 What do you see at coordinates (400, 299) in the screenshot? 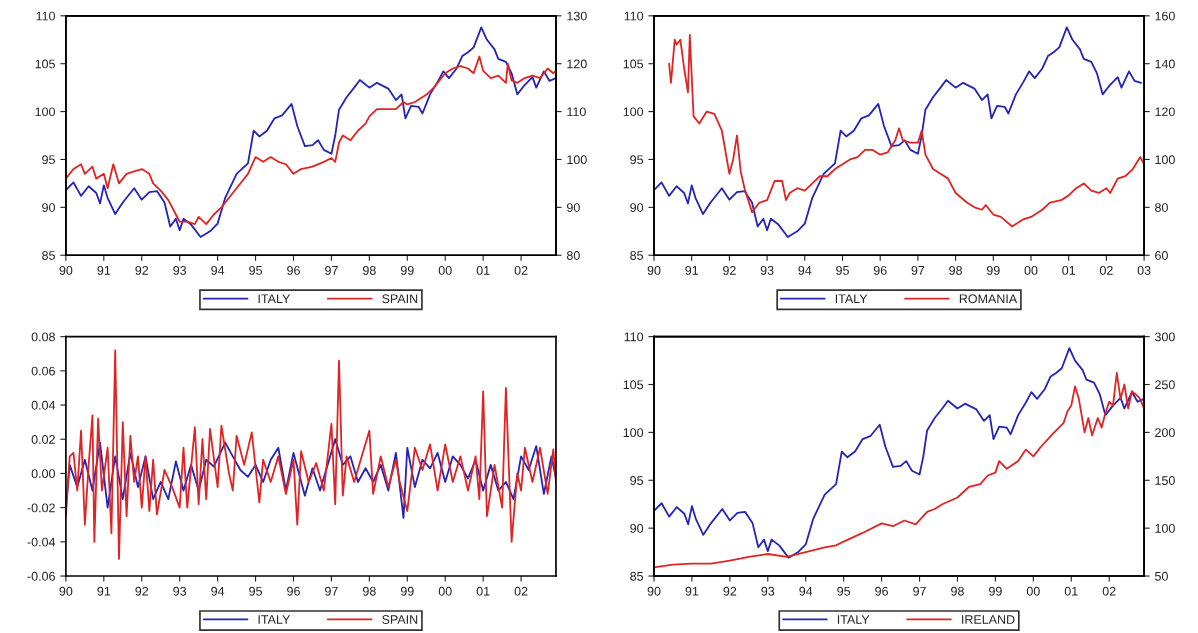
I see `legend-label: SPAIN` at bounding box center [400, 299].